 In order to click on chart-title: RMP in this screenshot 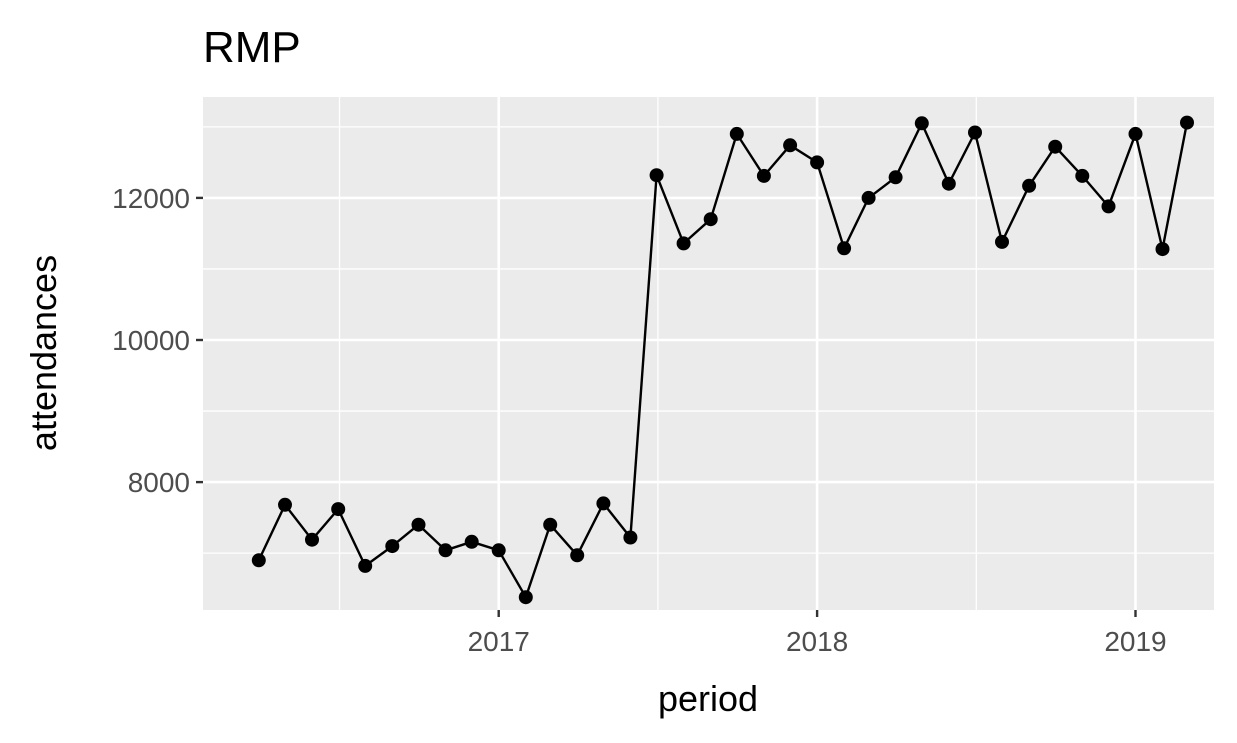, I will do `click(252, 47)`.